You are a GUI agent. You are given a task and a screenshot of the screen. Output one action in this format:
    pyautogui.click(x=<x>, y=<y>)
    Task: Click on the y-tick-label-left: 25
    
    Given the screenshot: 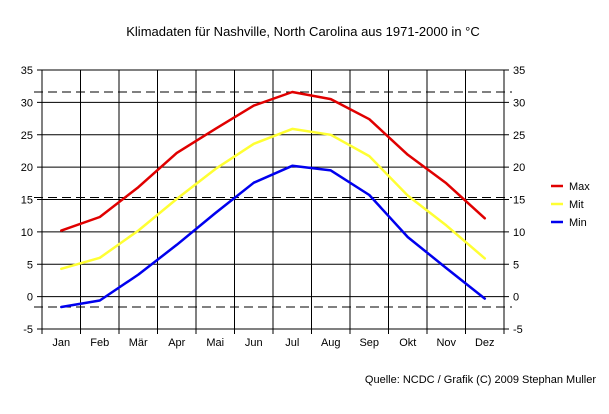 What is the action you would take?
    pyautogui.click(x=27, y=136)
    